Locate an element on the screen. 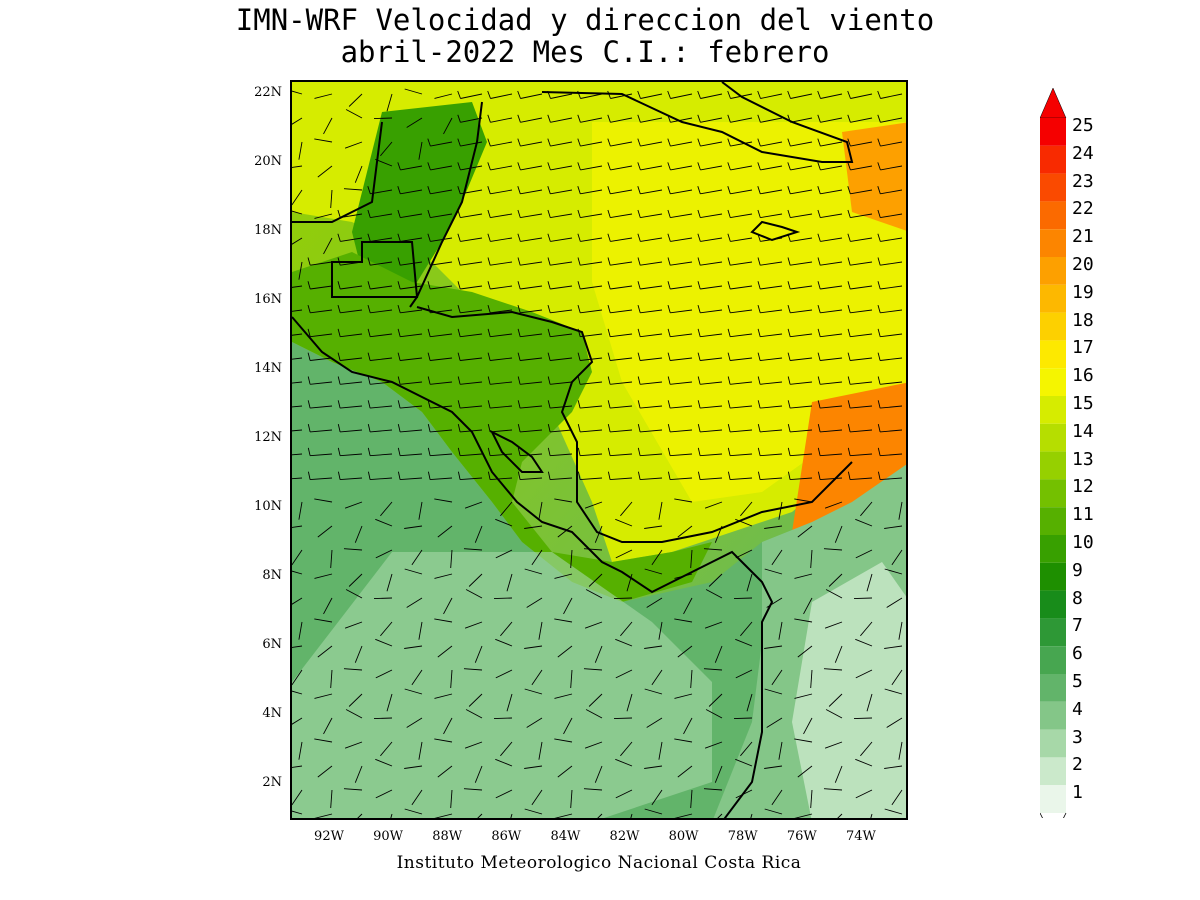  latitude-label: 16N is located at coordinates (268, 299).